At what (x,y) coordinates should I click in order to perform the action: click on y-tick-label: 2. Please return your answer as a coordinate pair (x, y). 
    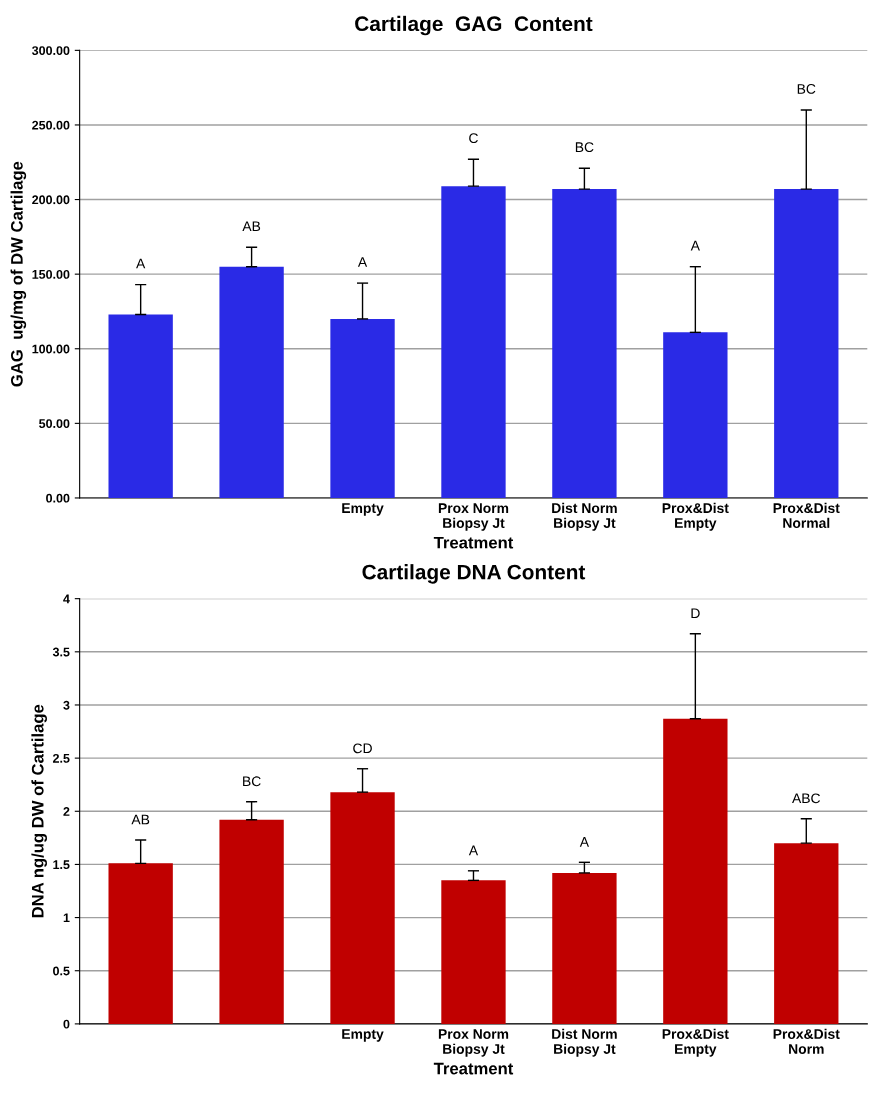
    Looking at the image, I should click on (66, 811).